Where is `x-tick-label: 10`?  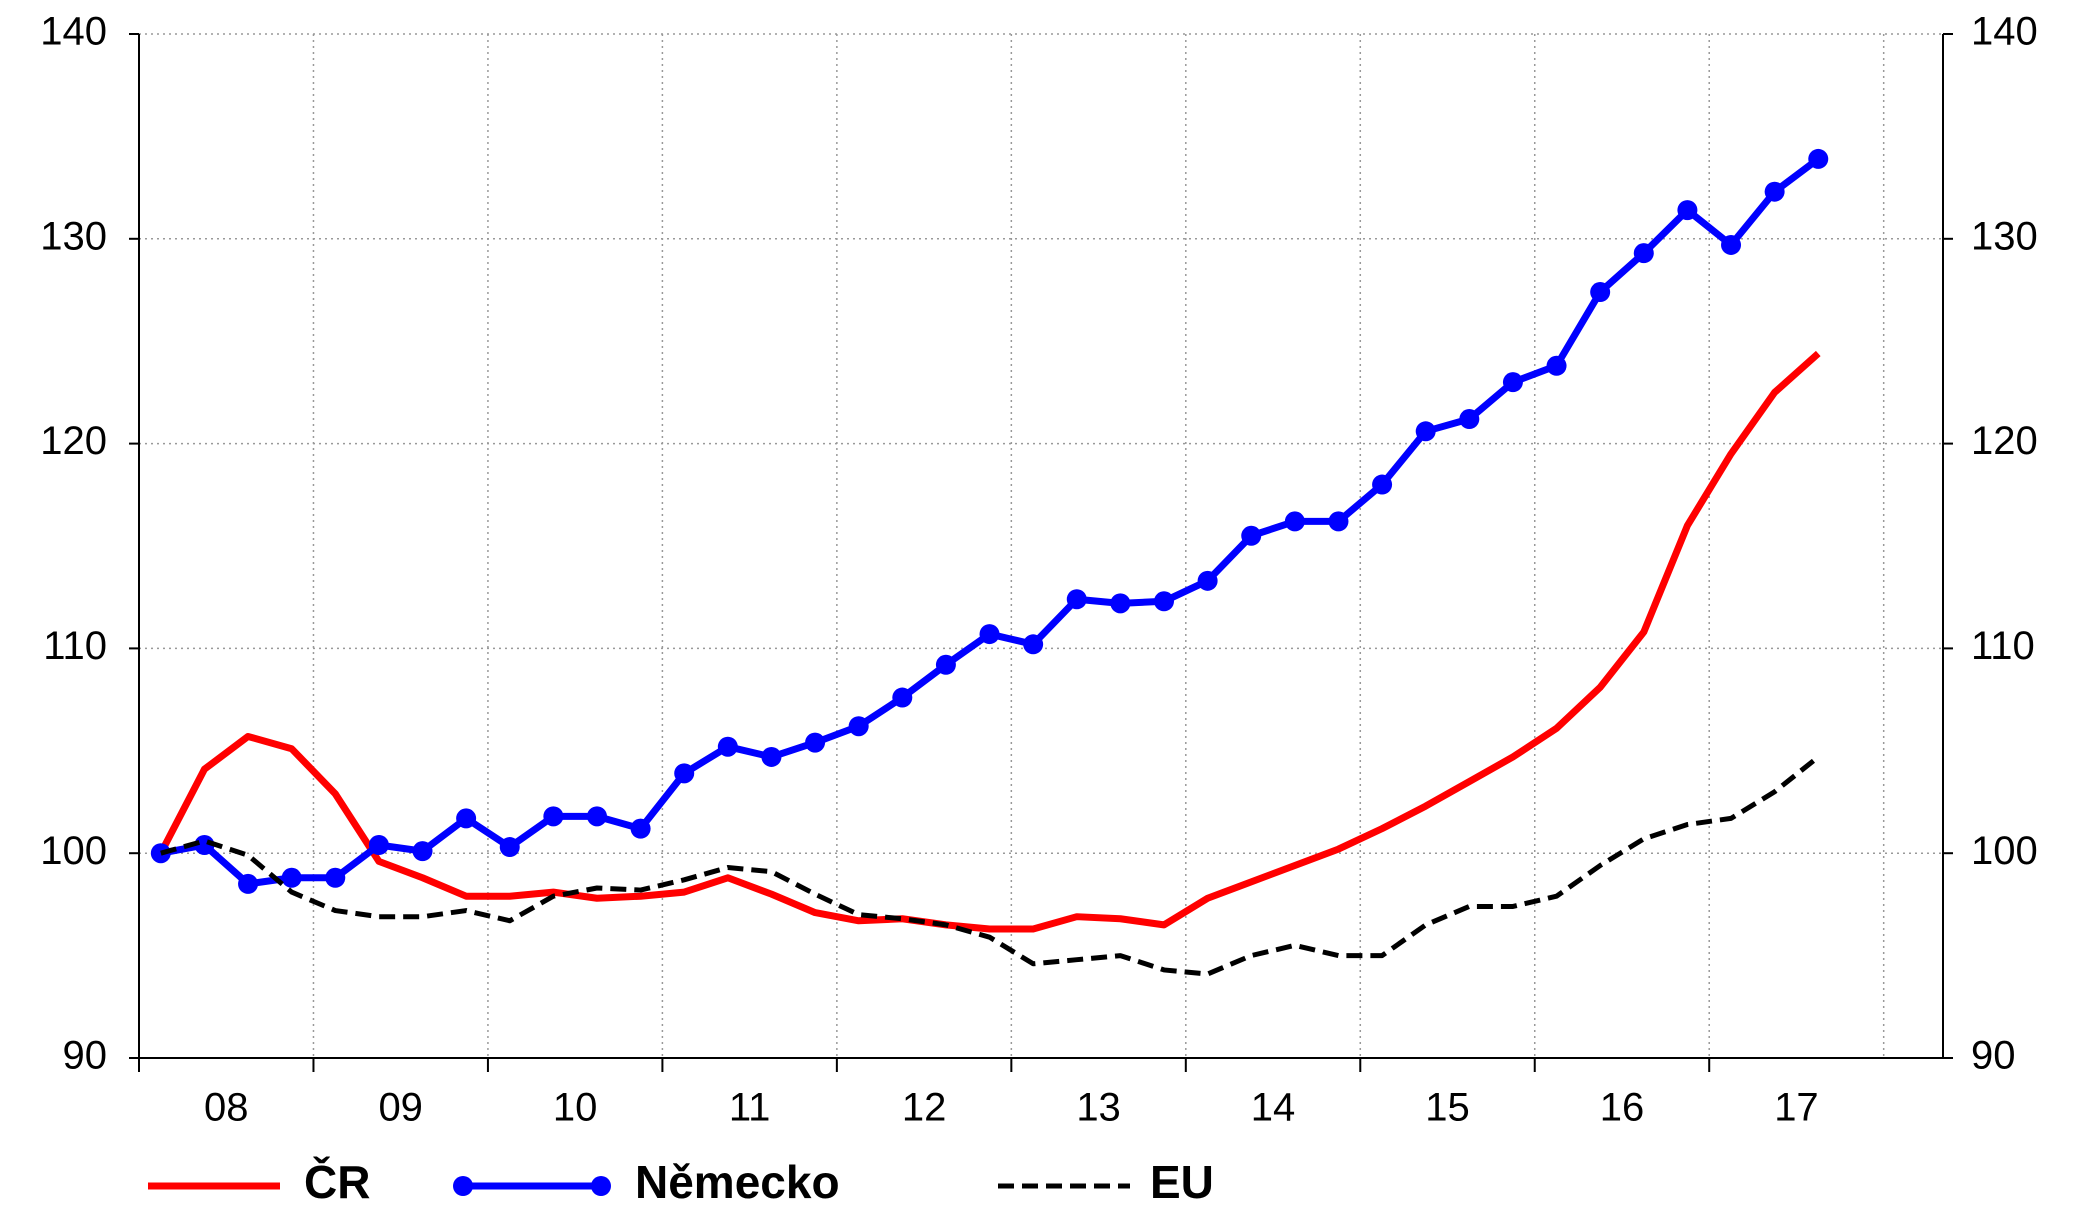
x-tick-label: 10 is located at coordinates (575, 1108).